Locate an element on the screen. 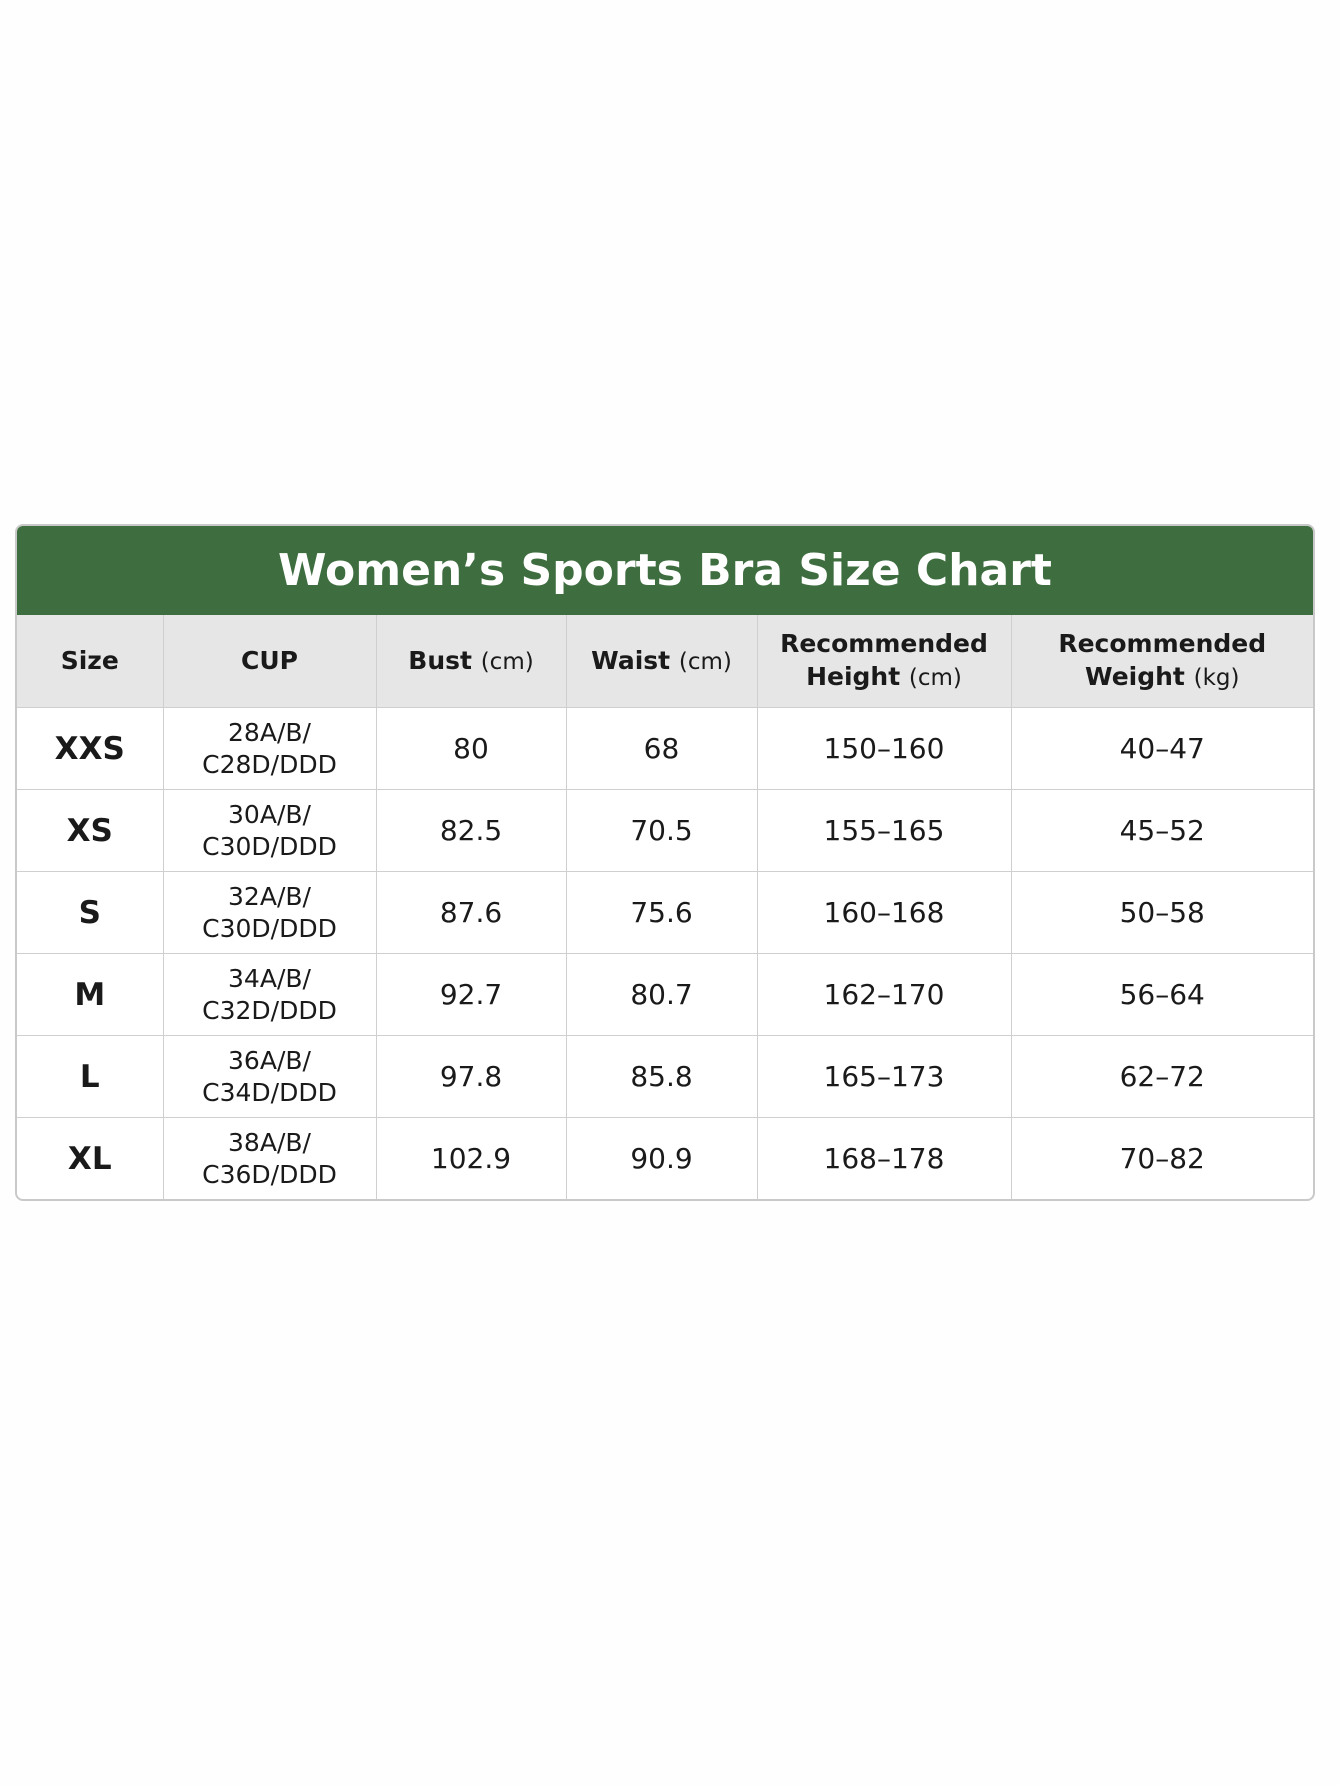 The image size is (1340, 1785). cup-line: 30A/B/ is located at coordinates (269, 815).